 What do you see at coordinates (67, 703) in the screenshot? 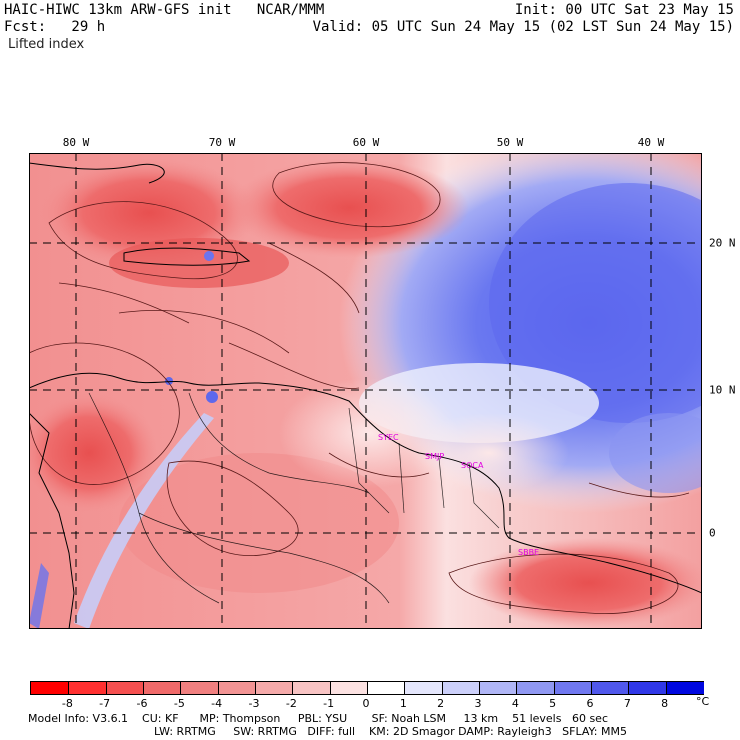
I see `colorbar-tick-label: -8` at bounding box center [67, 703].